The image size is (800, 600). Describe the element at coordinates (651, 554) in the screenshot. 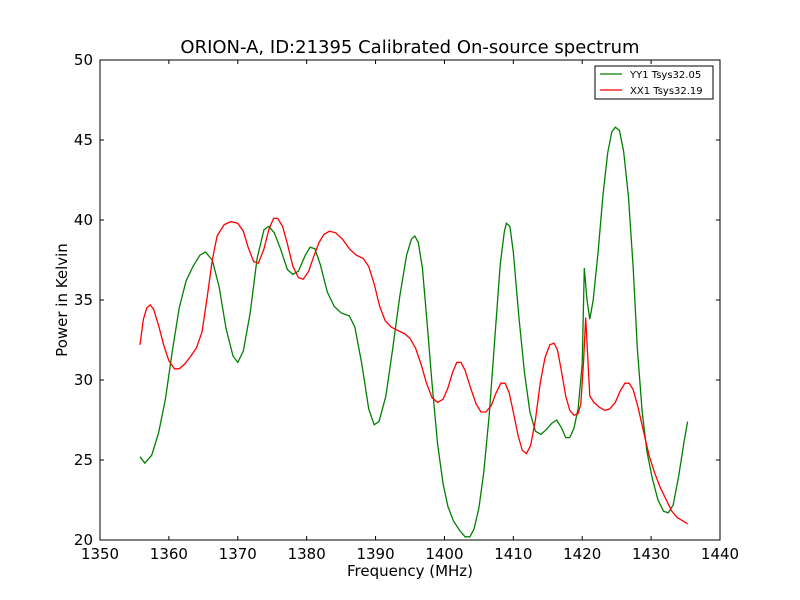

I see `x-tick-label: 1430` at that location.